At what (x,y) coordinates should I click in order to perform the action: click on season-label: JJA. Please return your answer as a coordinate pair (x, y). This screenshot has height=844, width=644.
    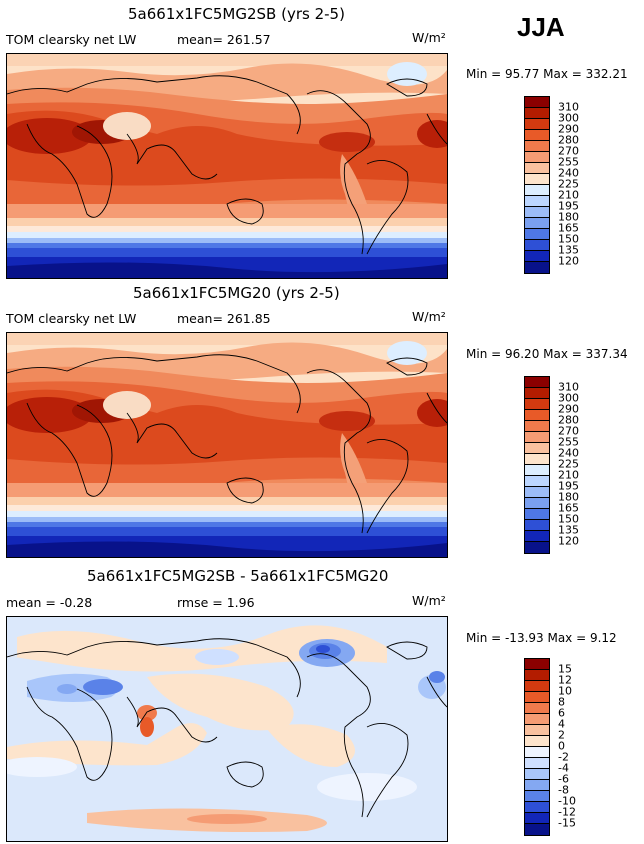
    Looking at the image, I should click on (541, 27).